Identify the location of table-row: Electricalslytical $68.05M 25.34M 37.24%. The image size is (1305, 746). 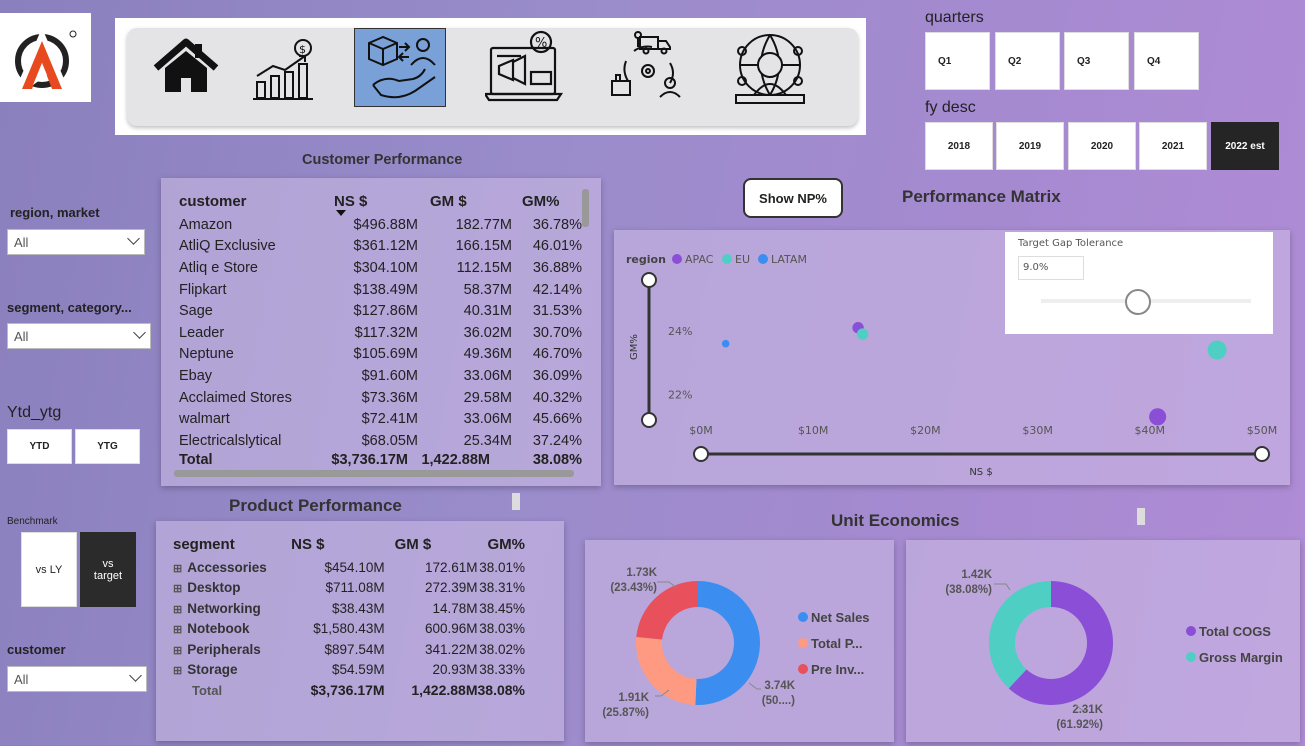
(380, 441).